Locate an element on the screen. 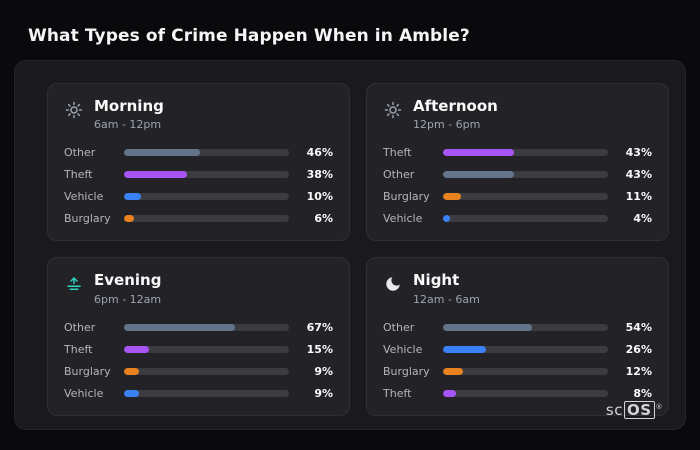 This screenshot has width=700, height=450. moon-icon is located at coordinates (393, 284).